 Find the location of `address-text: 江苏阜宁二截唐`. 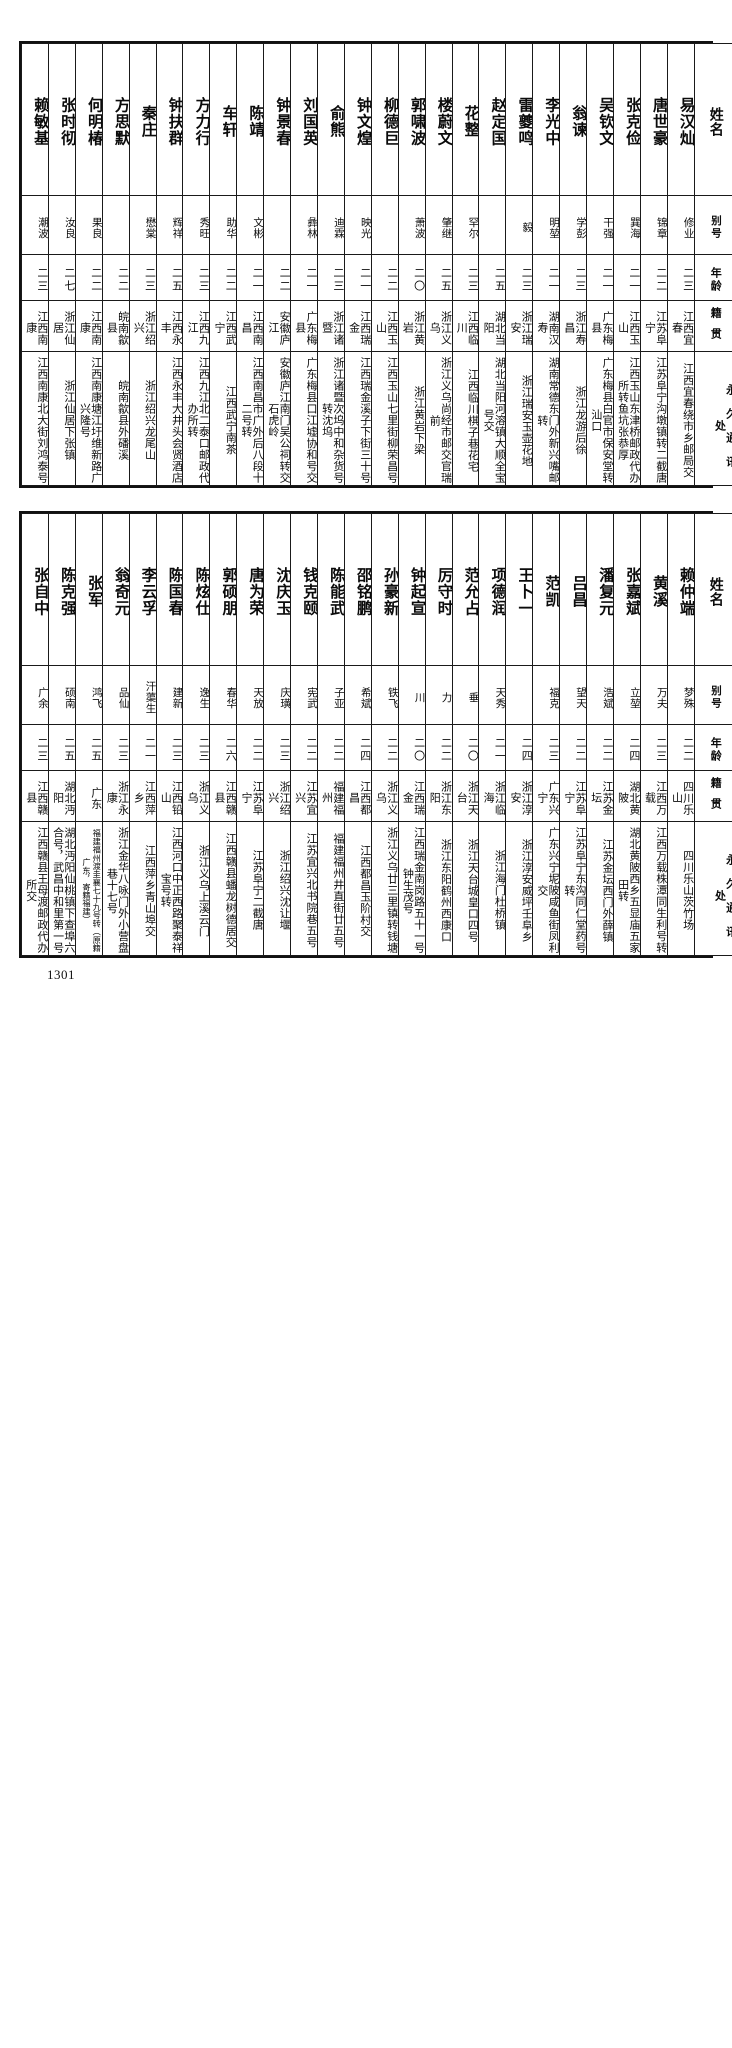

address-text: 江苏阜宁二截唐 is located at coordinates (250, 888).